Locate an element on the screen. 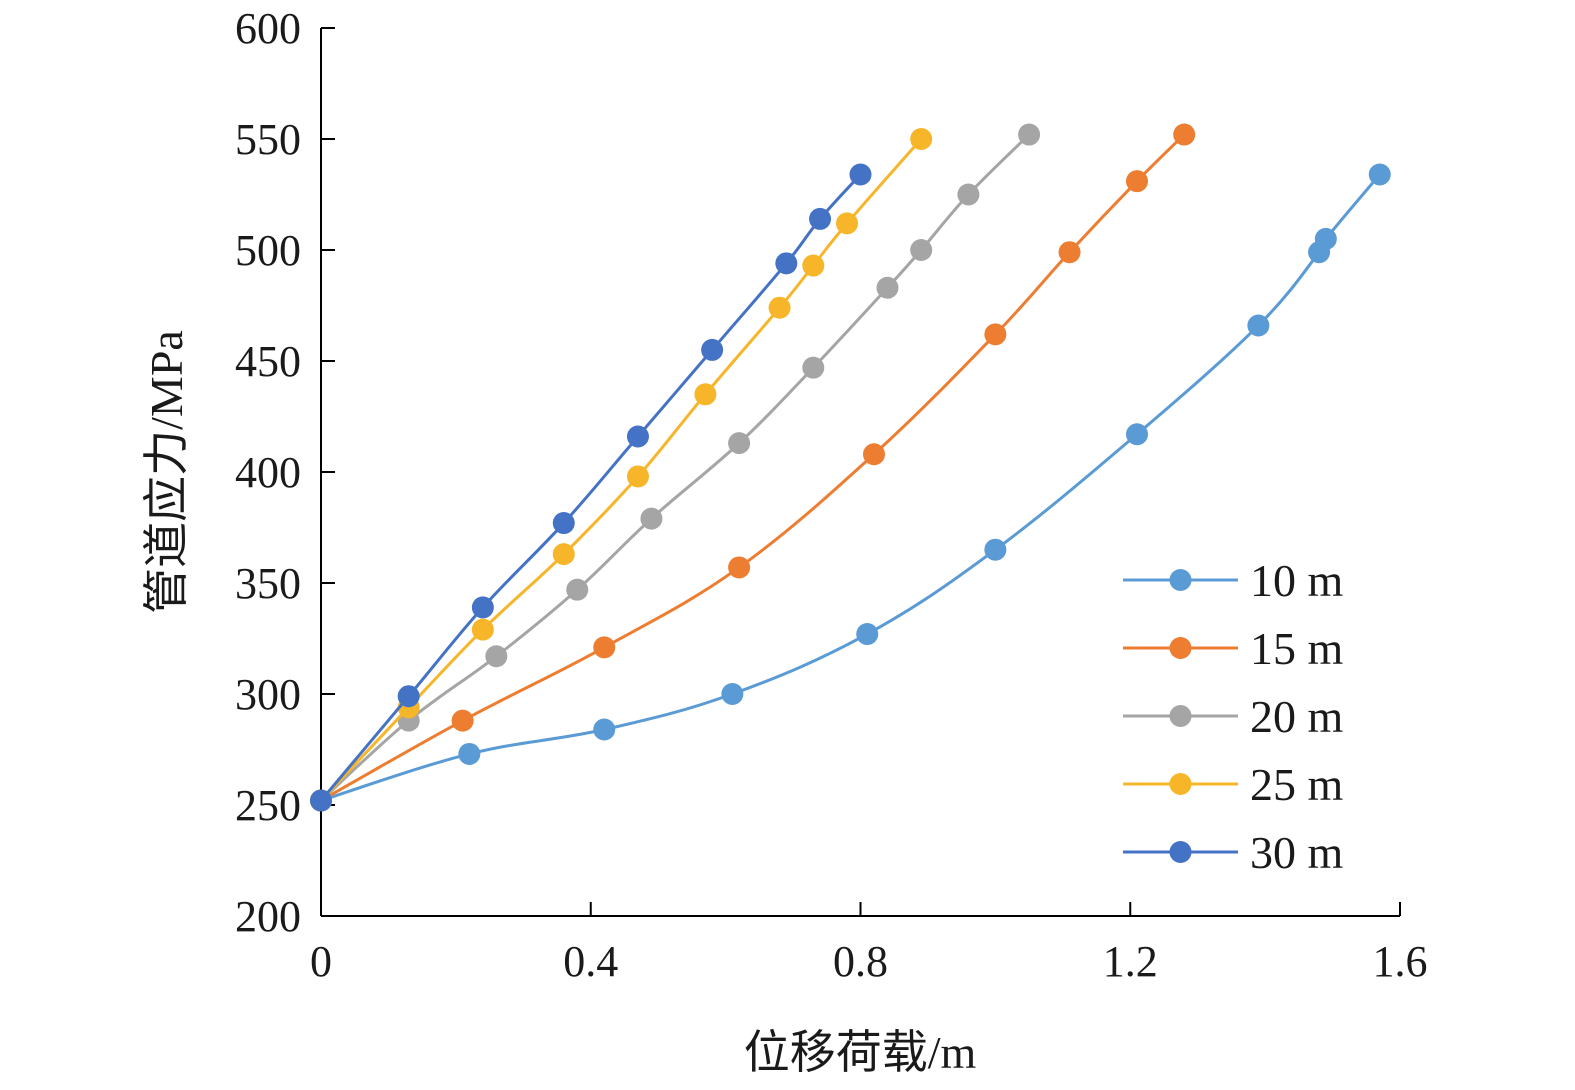 This screenshot has width=1575, height=1090. x-tick-label: 1.2 is located at coordinates (1130, 961).